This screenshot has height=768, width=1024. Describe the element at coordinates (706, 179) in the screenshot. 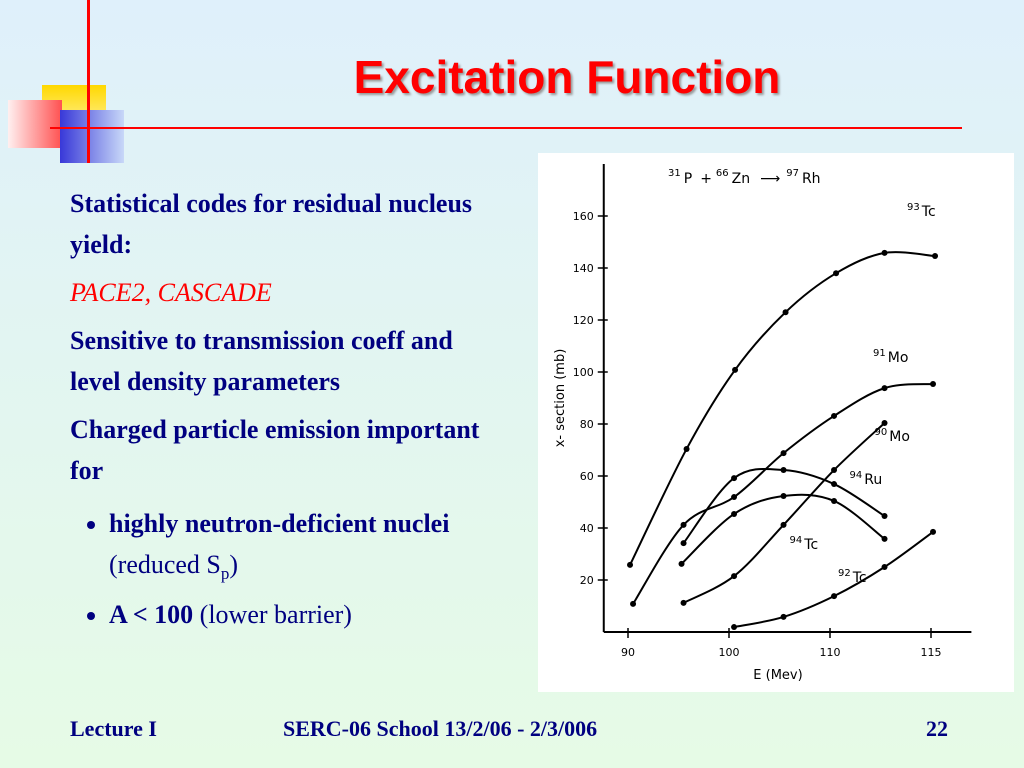

I see `plus: +` at that location.